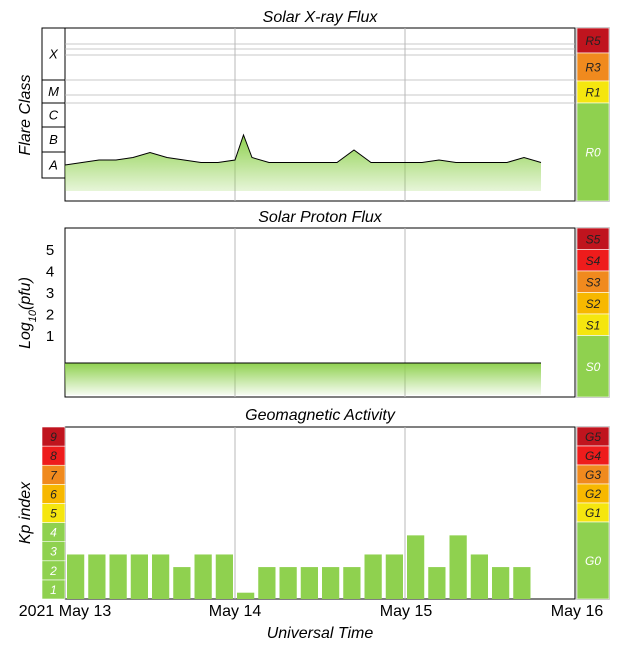 The width and height of the screenshot is (640, 655). What do you see at coordinates (593, 282) in the screenshot?
I see `proton-scale-label: S3` at bounding box center [593, 282].